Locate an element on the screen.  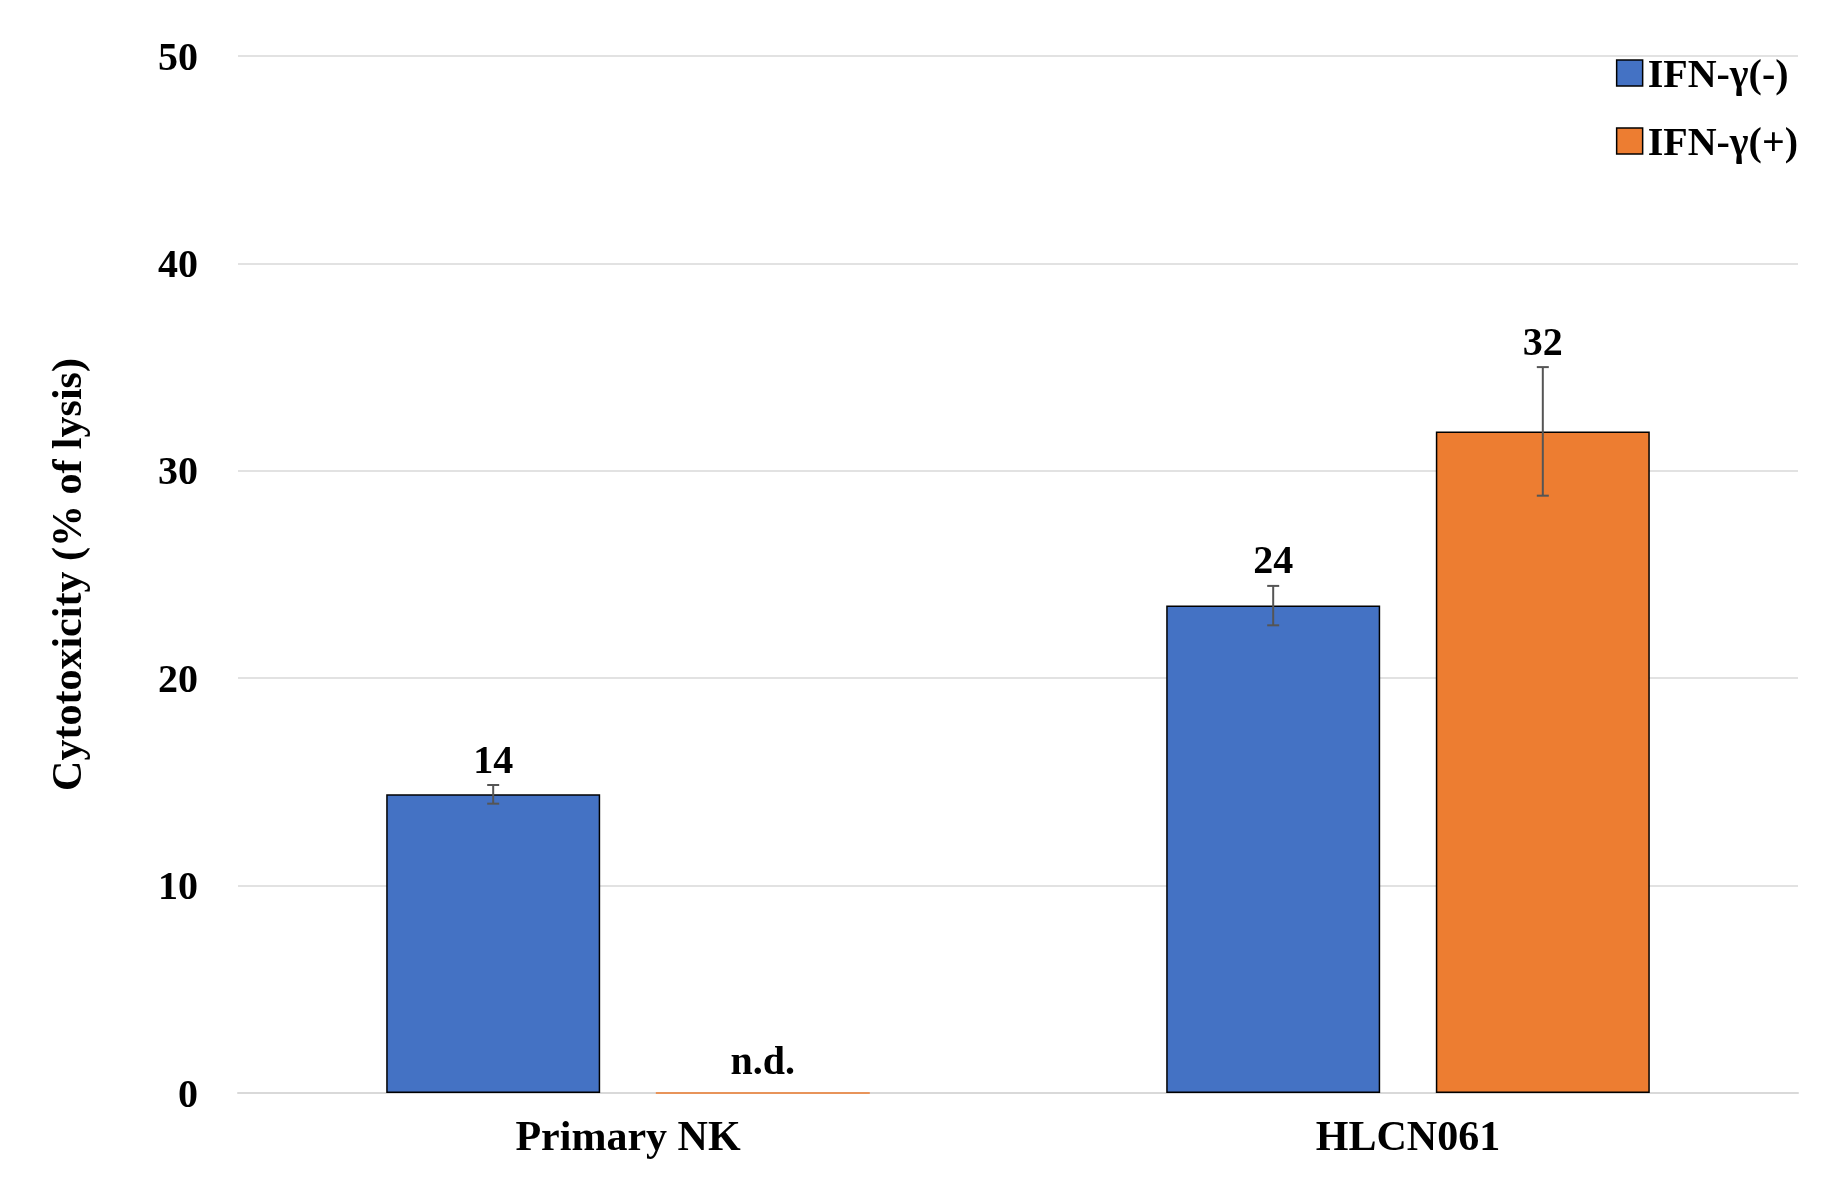
y-tick-label: 50 is located at coordinates (178, 56).